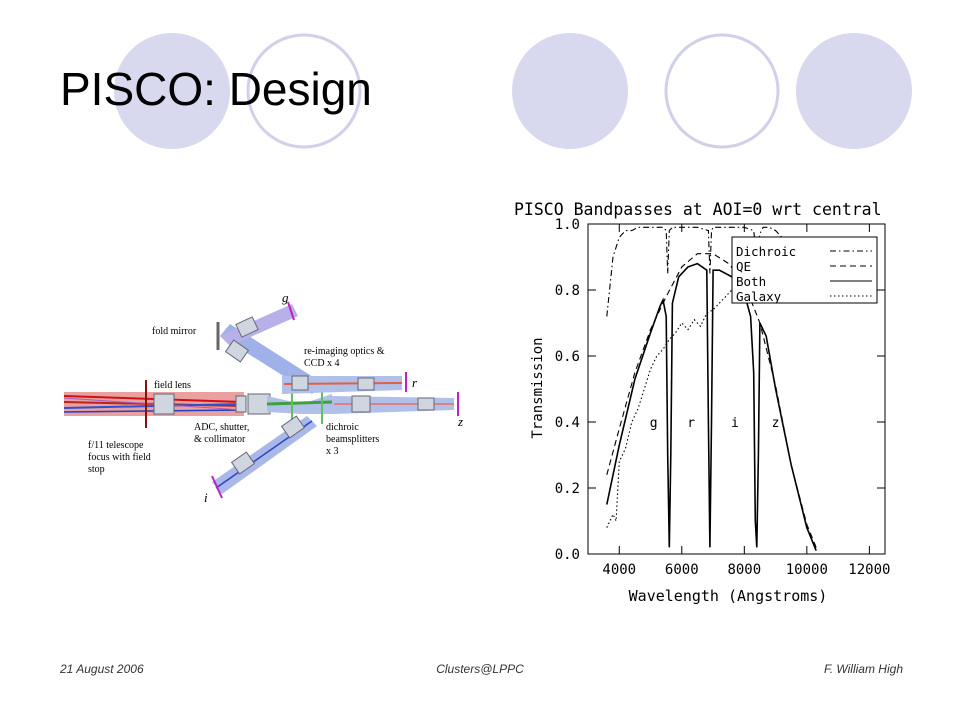 The image size is (960, 720). What do you see at coordinates (619, 570) in the screenshot?
I see `x-tick-label: 4000` at bounding box center [619, 570].